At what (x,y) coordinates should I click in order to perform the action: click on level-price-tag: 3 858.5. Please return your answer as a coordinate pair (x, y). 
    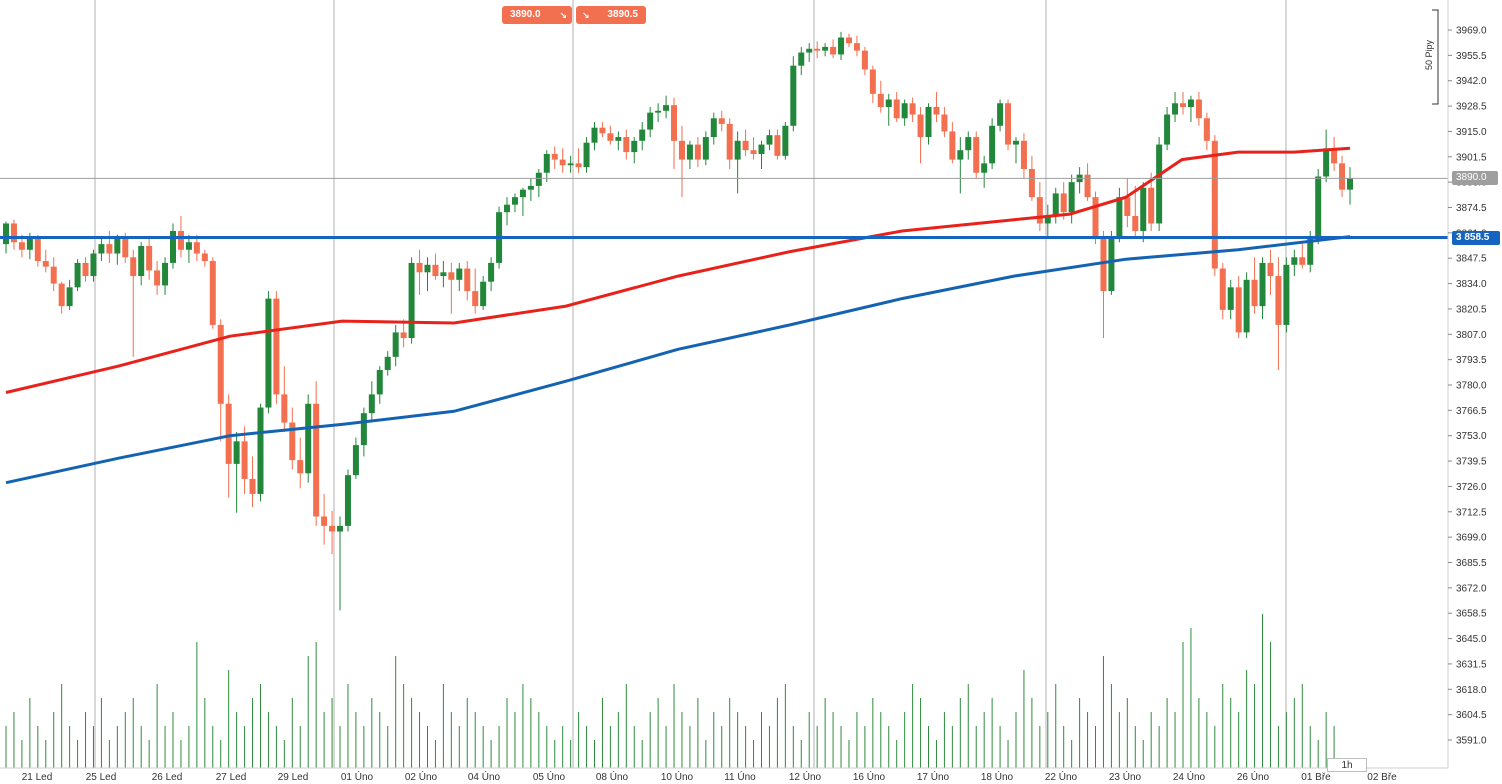
    Looking at the image, I should click on (1476, 238).